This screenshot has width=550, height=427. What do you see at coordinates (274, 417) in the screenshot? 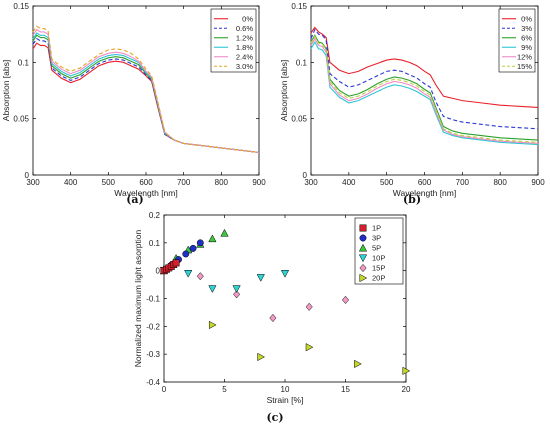
I see `panel-caption: (c)` at bounding box center [274, 417].